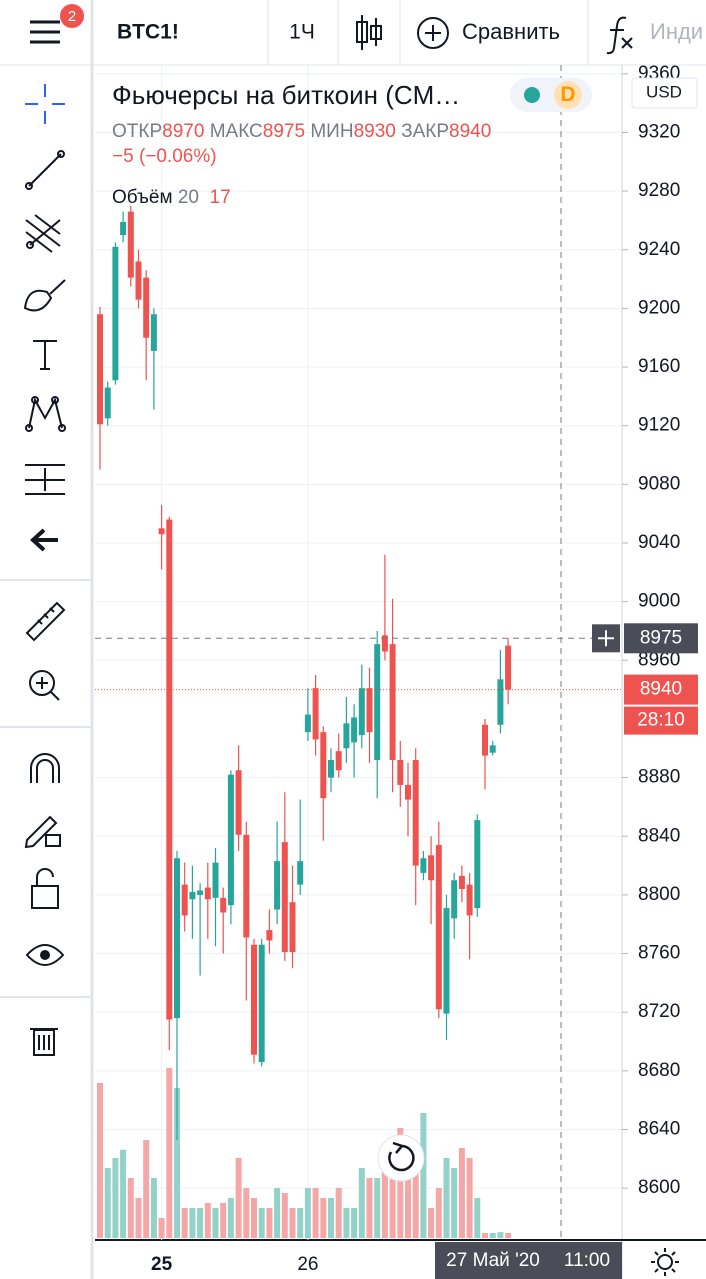  Describe the element at coordinates (44, 540) in the screenshot. I see `hide-toolbar-button` at that location.